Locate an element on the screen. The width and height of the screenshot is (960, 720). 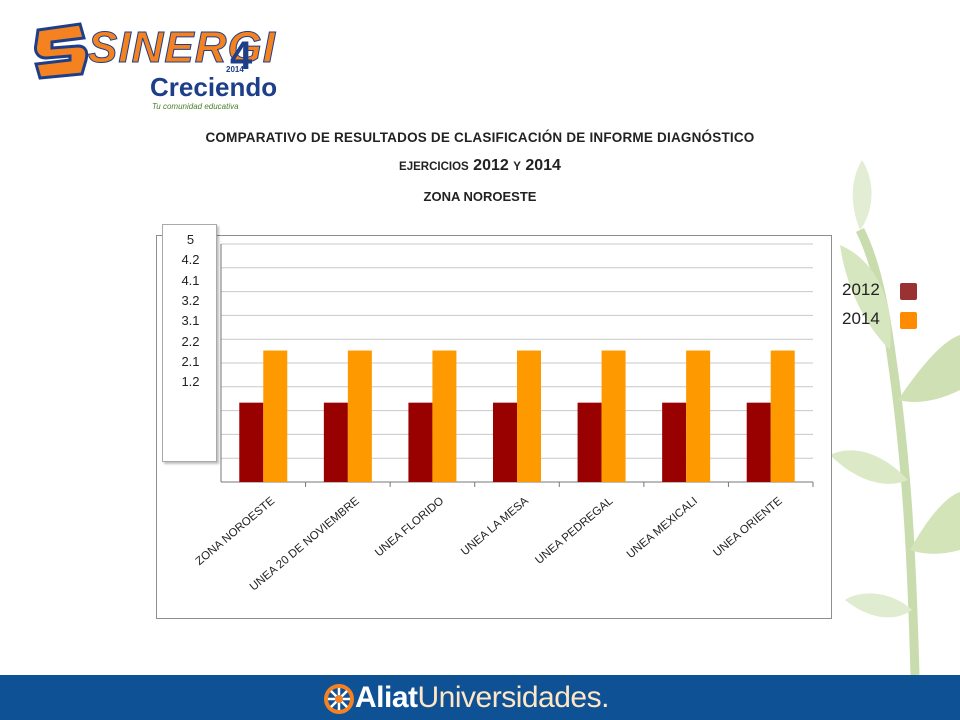
logo-subtitle: Creciendo is located at coordinates (214, 87).